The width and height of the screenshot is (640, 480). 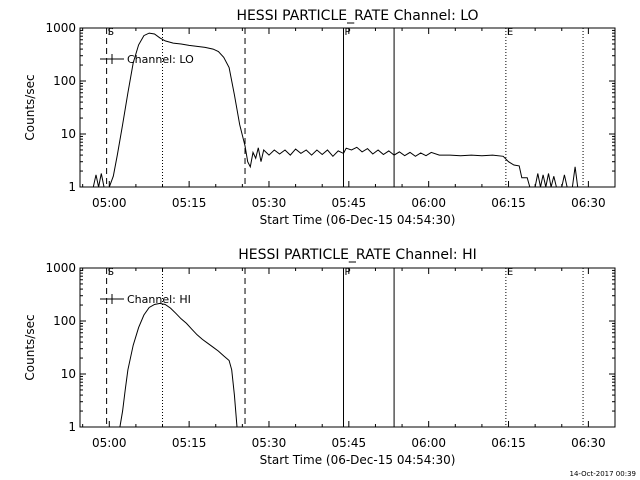 What do you see at coordinates (357, 255) in the screenshot?
I see `hi-chart-title: HESSI PARTICLE_RATE Channel: HI` at bounding box center [357, 255].